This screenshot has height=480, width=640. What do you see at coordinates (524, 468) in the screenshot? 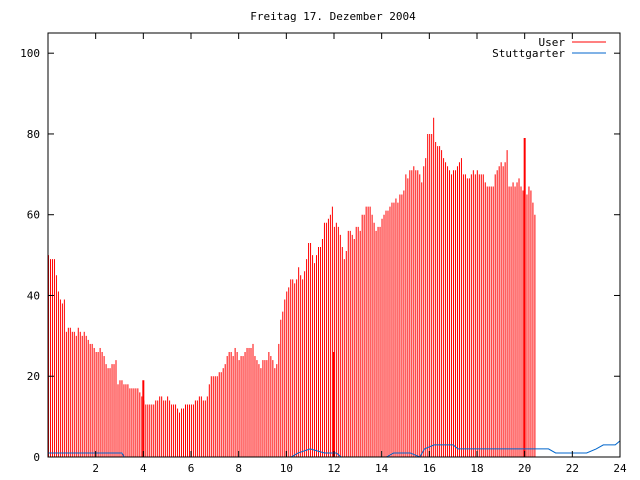
I see `x-tick-label: 20` at bounding box center [524, 468].